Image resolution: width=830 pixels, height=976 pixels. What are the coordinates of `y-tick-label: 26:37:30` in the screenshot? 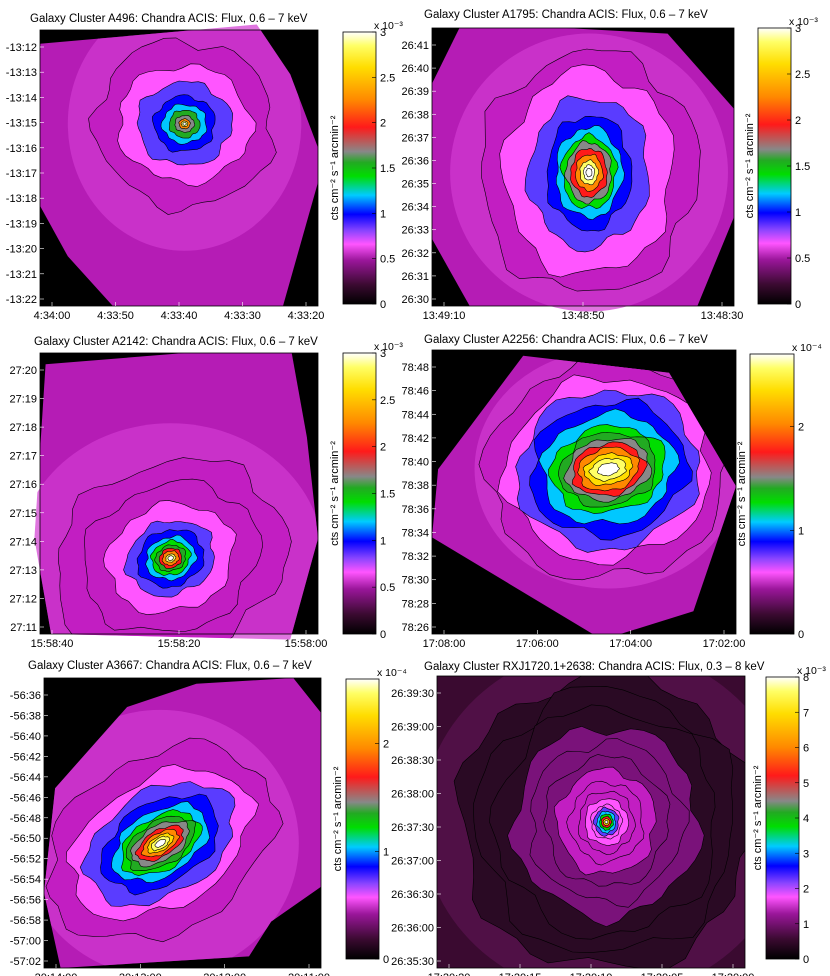 It's located at (412, 828).